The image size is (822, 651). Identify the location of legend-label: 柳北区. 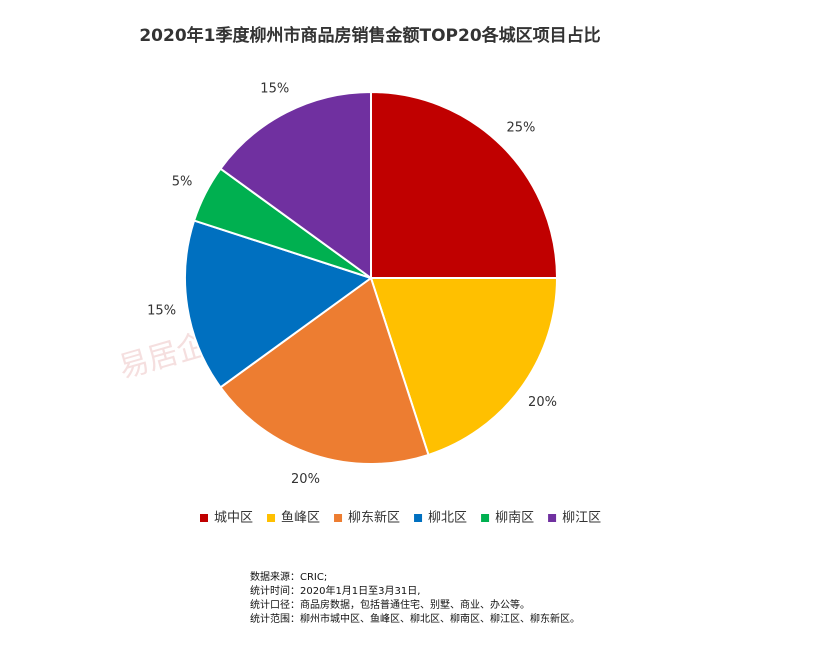
(447, 518).